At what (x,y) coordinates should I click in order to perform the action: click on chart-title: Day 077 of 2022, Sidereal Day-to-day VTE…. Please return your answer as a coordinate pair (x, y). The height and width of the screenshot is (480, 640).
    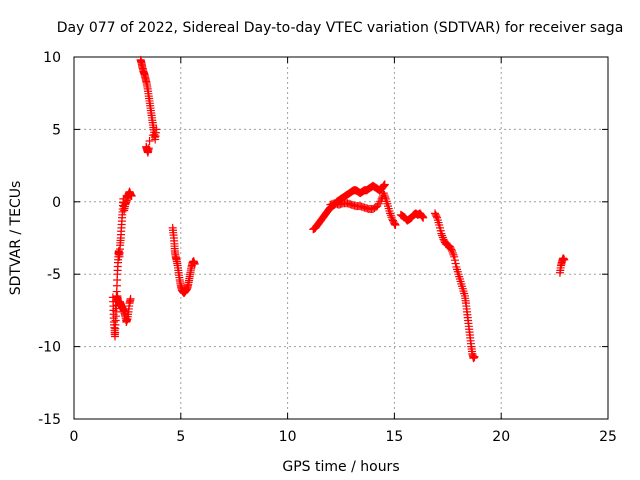
    Looking at the image, I should click on (340, 28).